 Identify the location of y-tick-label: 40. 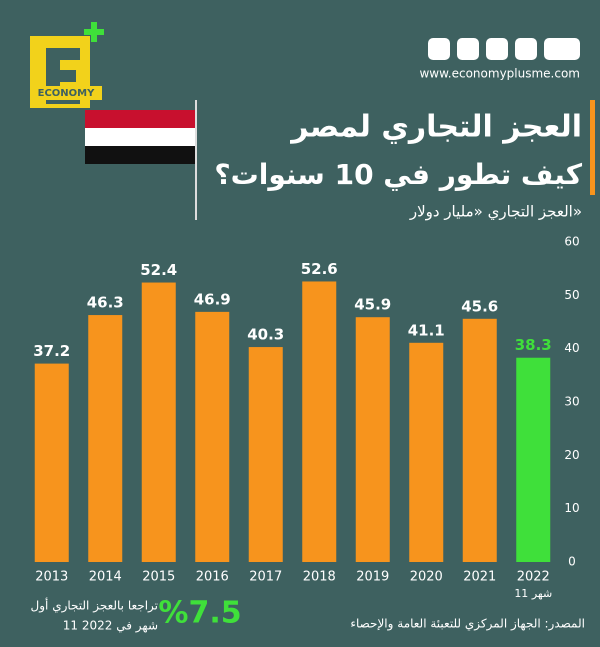
(571, 348).